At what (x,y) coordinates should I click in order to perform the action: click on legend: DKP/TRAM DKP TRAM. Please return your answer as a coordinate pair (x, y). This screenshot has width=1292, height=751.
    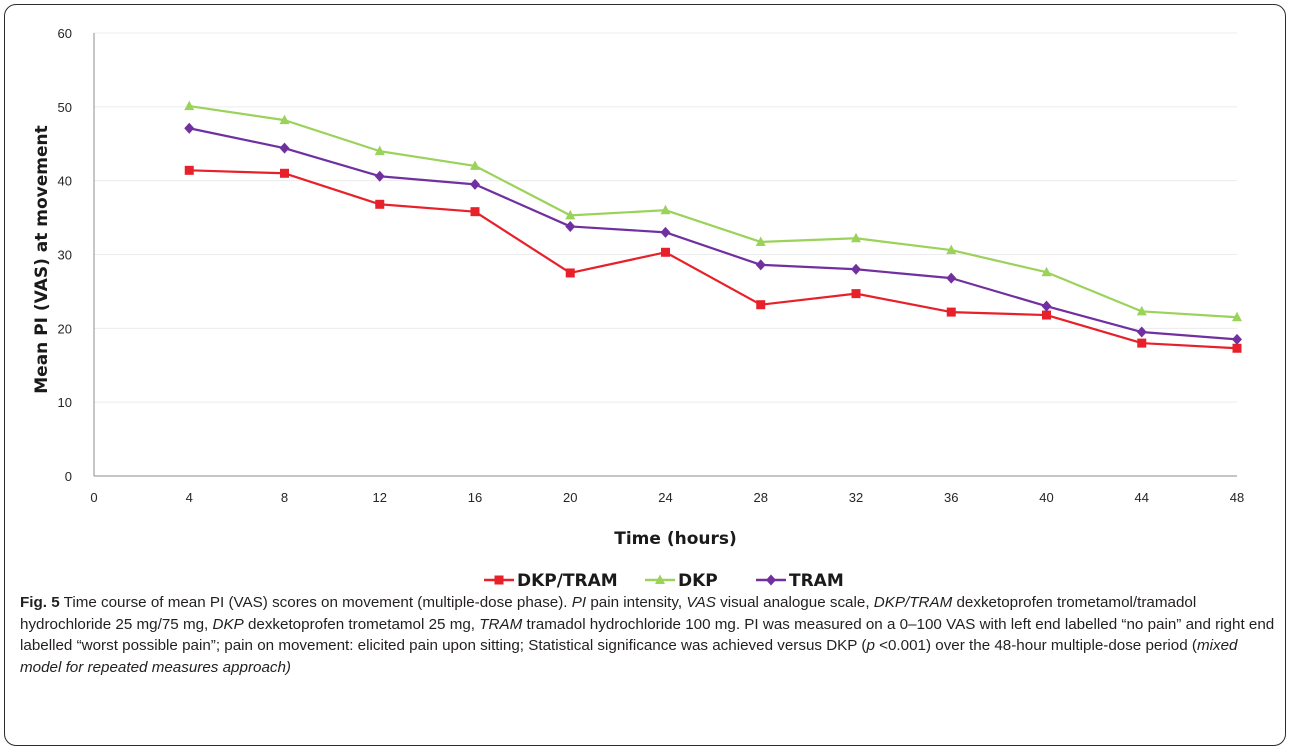
    Looking at the image, I should click on (664, 580).